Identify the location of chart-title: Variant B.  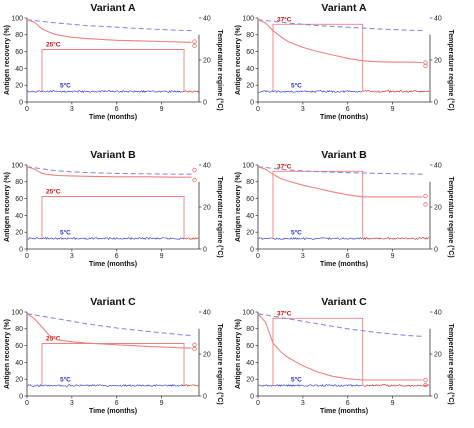
(344, 155).